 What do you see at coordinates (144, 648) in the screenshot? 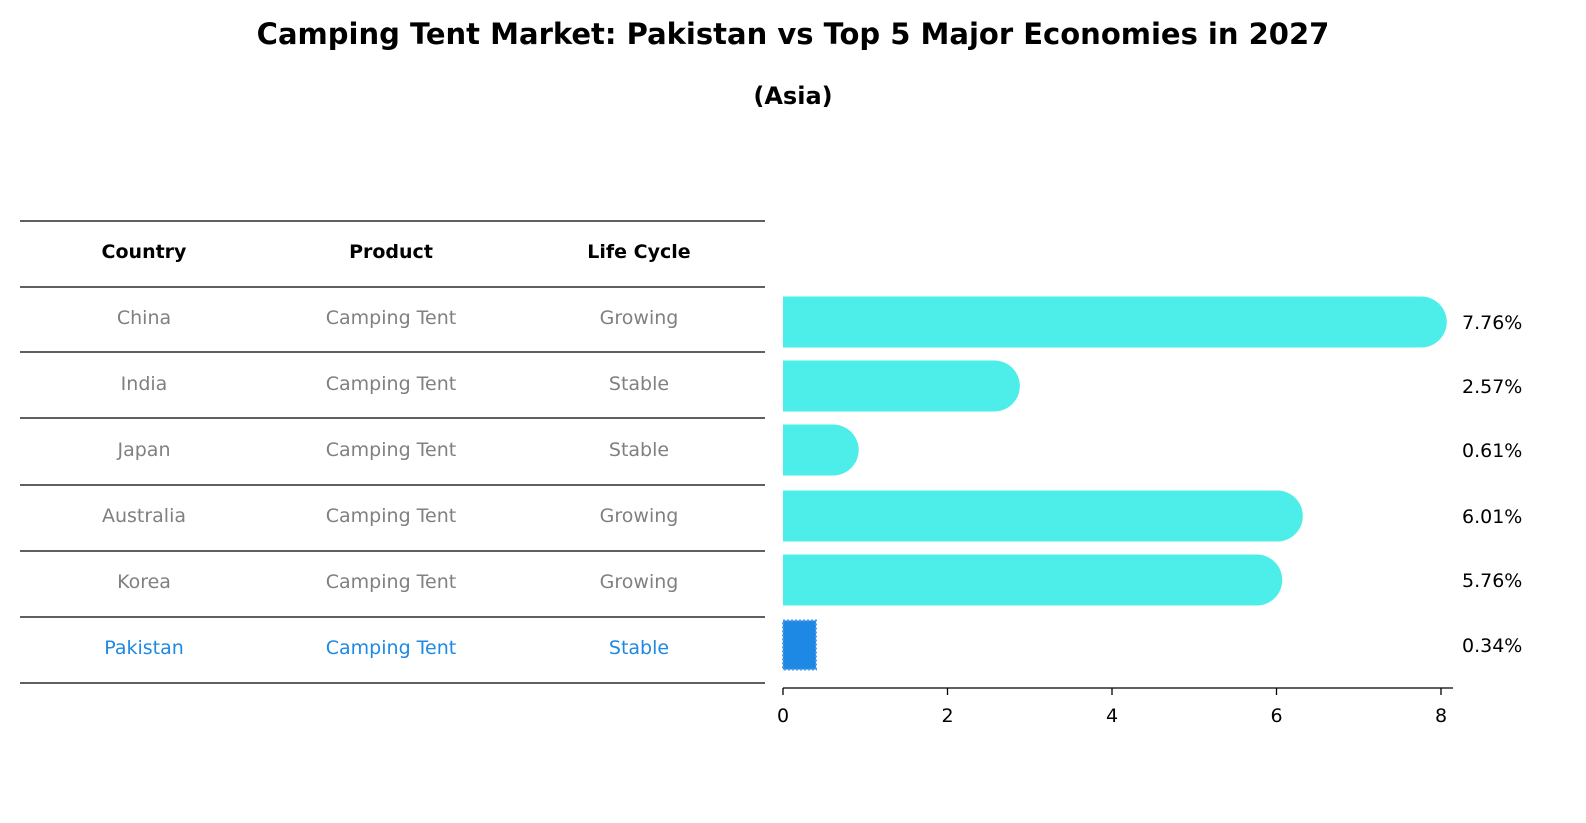
I see `table-cell-pakistan-country: Pakistan` at bounding box center [144, 648].